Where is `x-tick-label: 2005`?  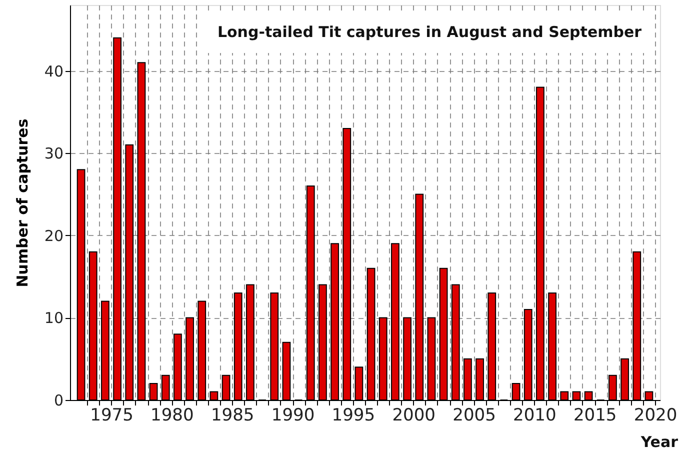
x-tick-label: 2005 is located at coordinates (474, 416).